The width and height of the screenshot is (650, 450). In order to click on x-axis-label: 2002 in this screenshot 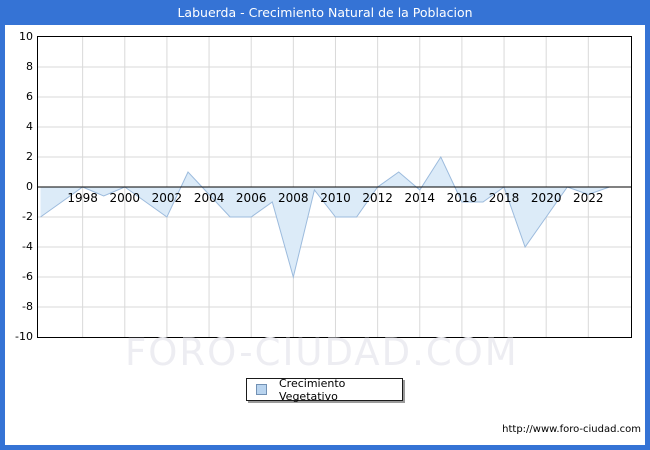, I will do `click(167, 198)`.